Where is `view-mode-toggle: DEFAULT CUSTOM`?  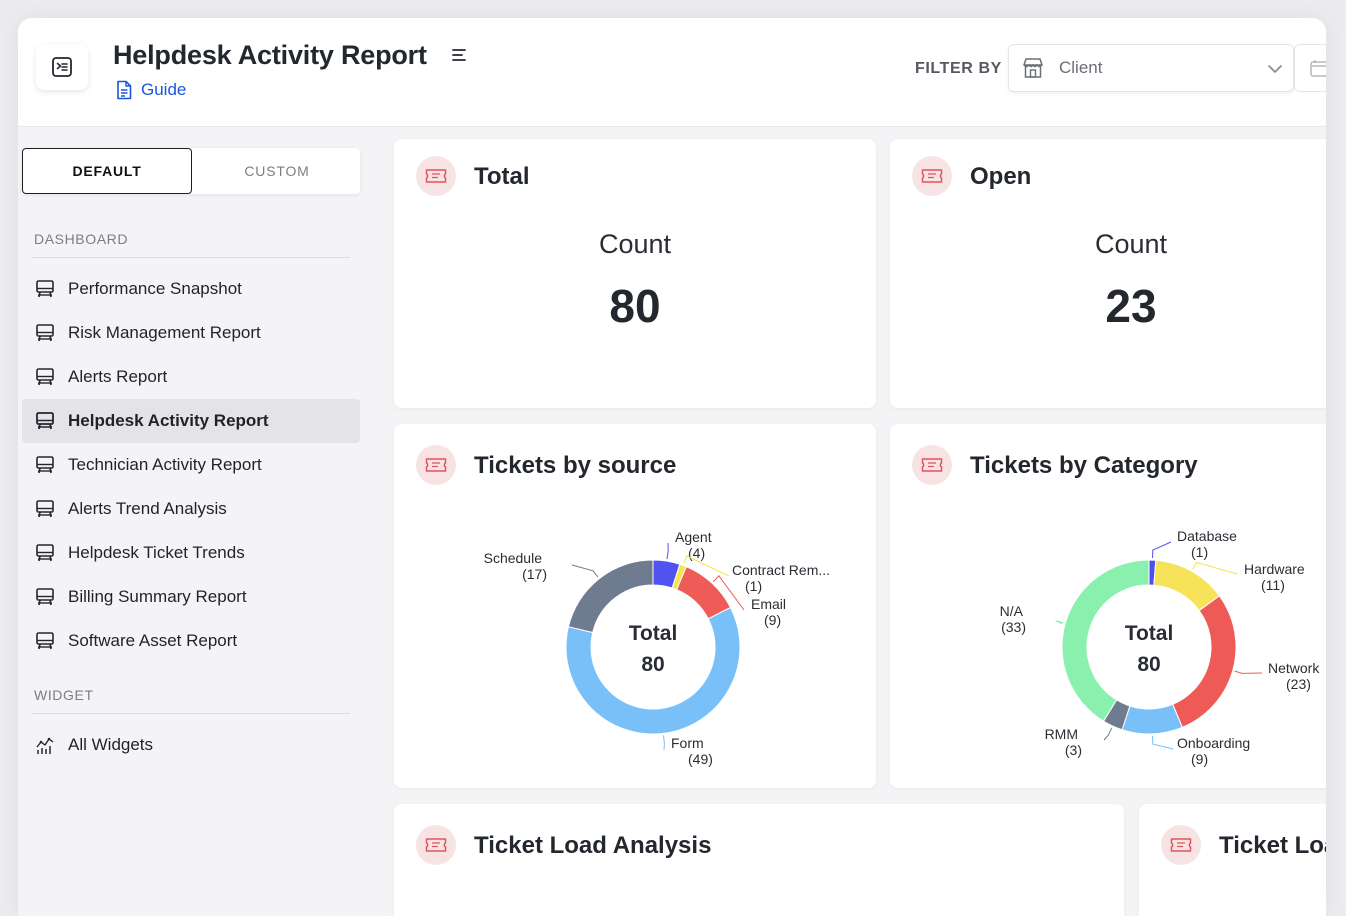
view-mode-toggle: DEFAULT CUSTOM is located at coordinates (191, 171).